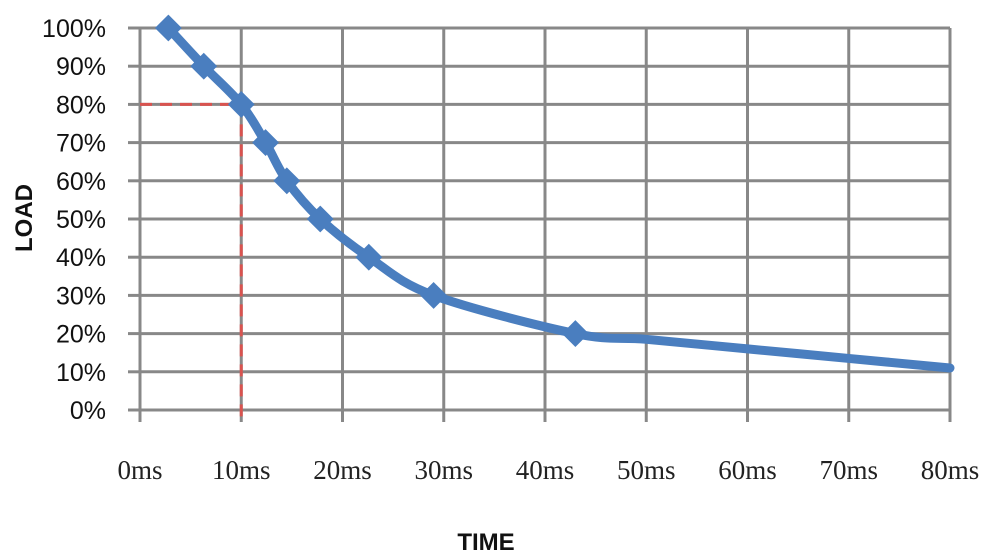 This screenshot has height=558, width=1003. Describe the element at coordinates (81, 105) in the screenshot. I see `y-tick-label: 80%` at that location.